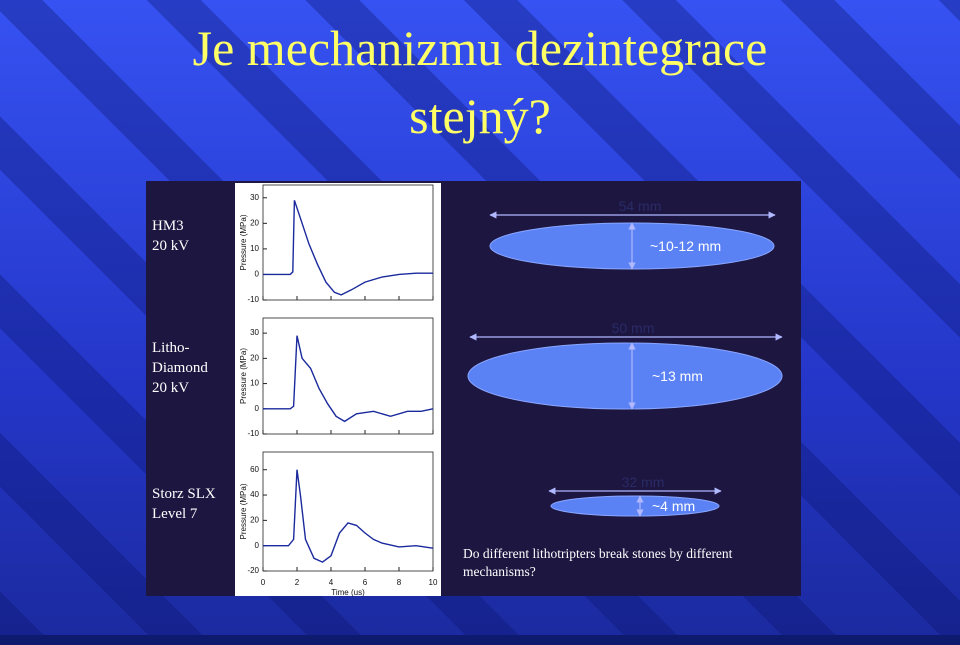  Describe the element at coordinates (677, 376) in the screenshot. I see `focal-width-label: ~13 mm` at that location.